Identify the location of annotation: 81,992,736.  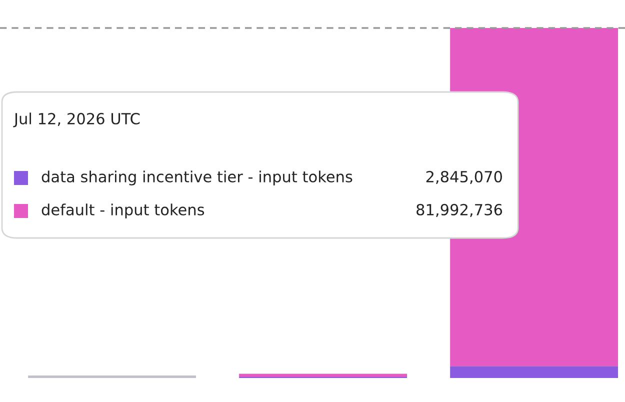
(459, 210).